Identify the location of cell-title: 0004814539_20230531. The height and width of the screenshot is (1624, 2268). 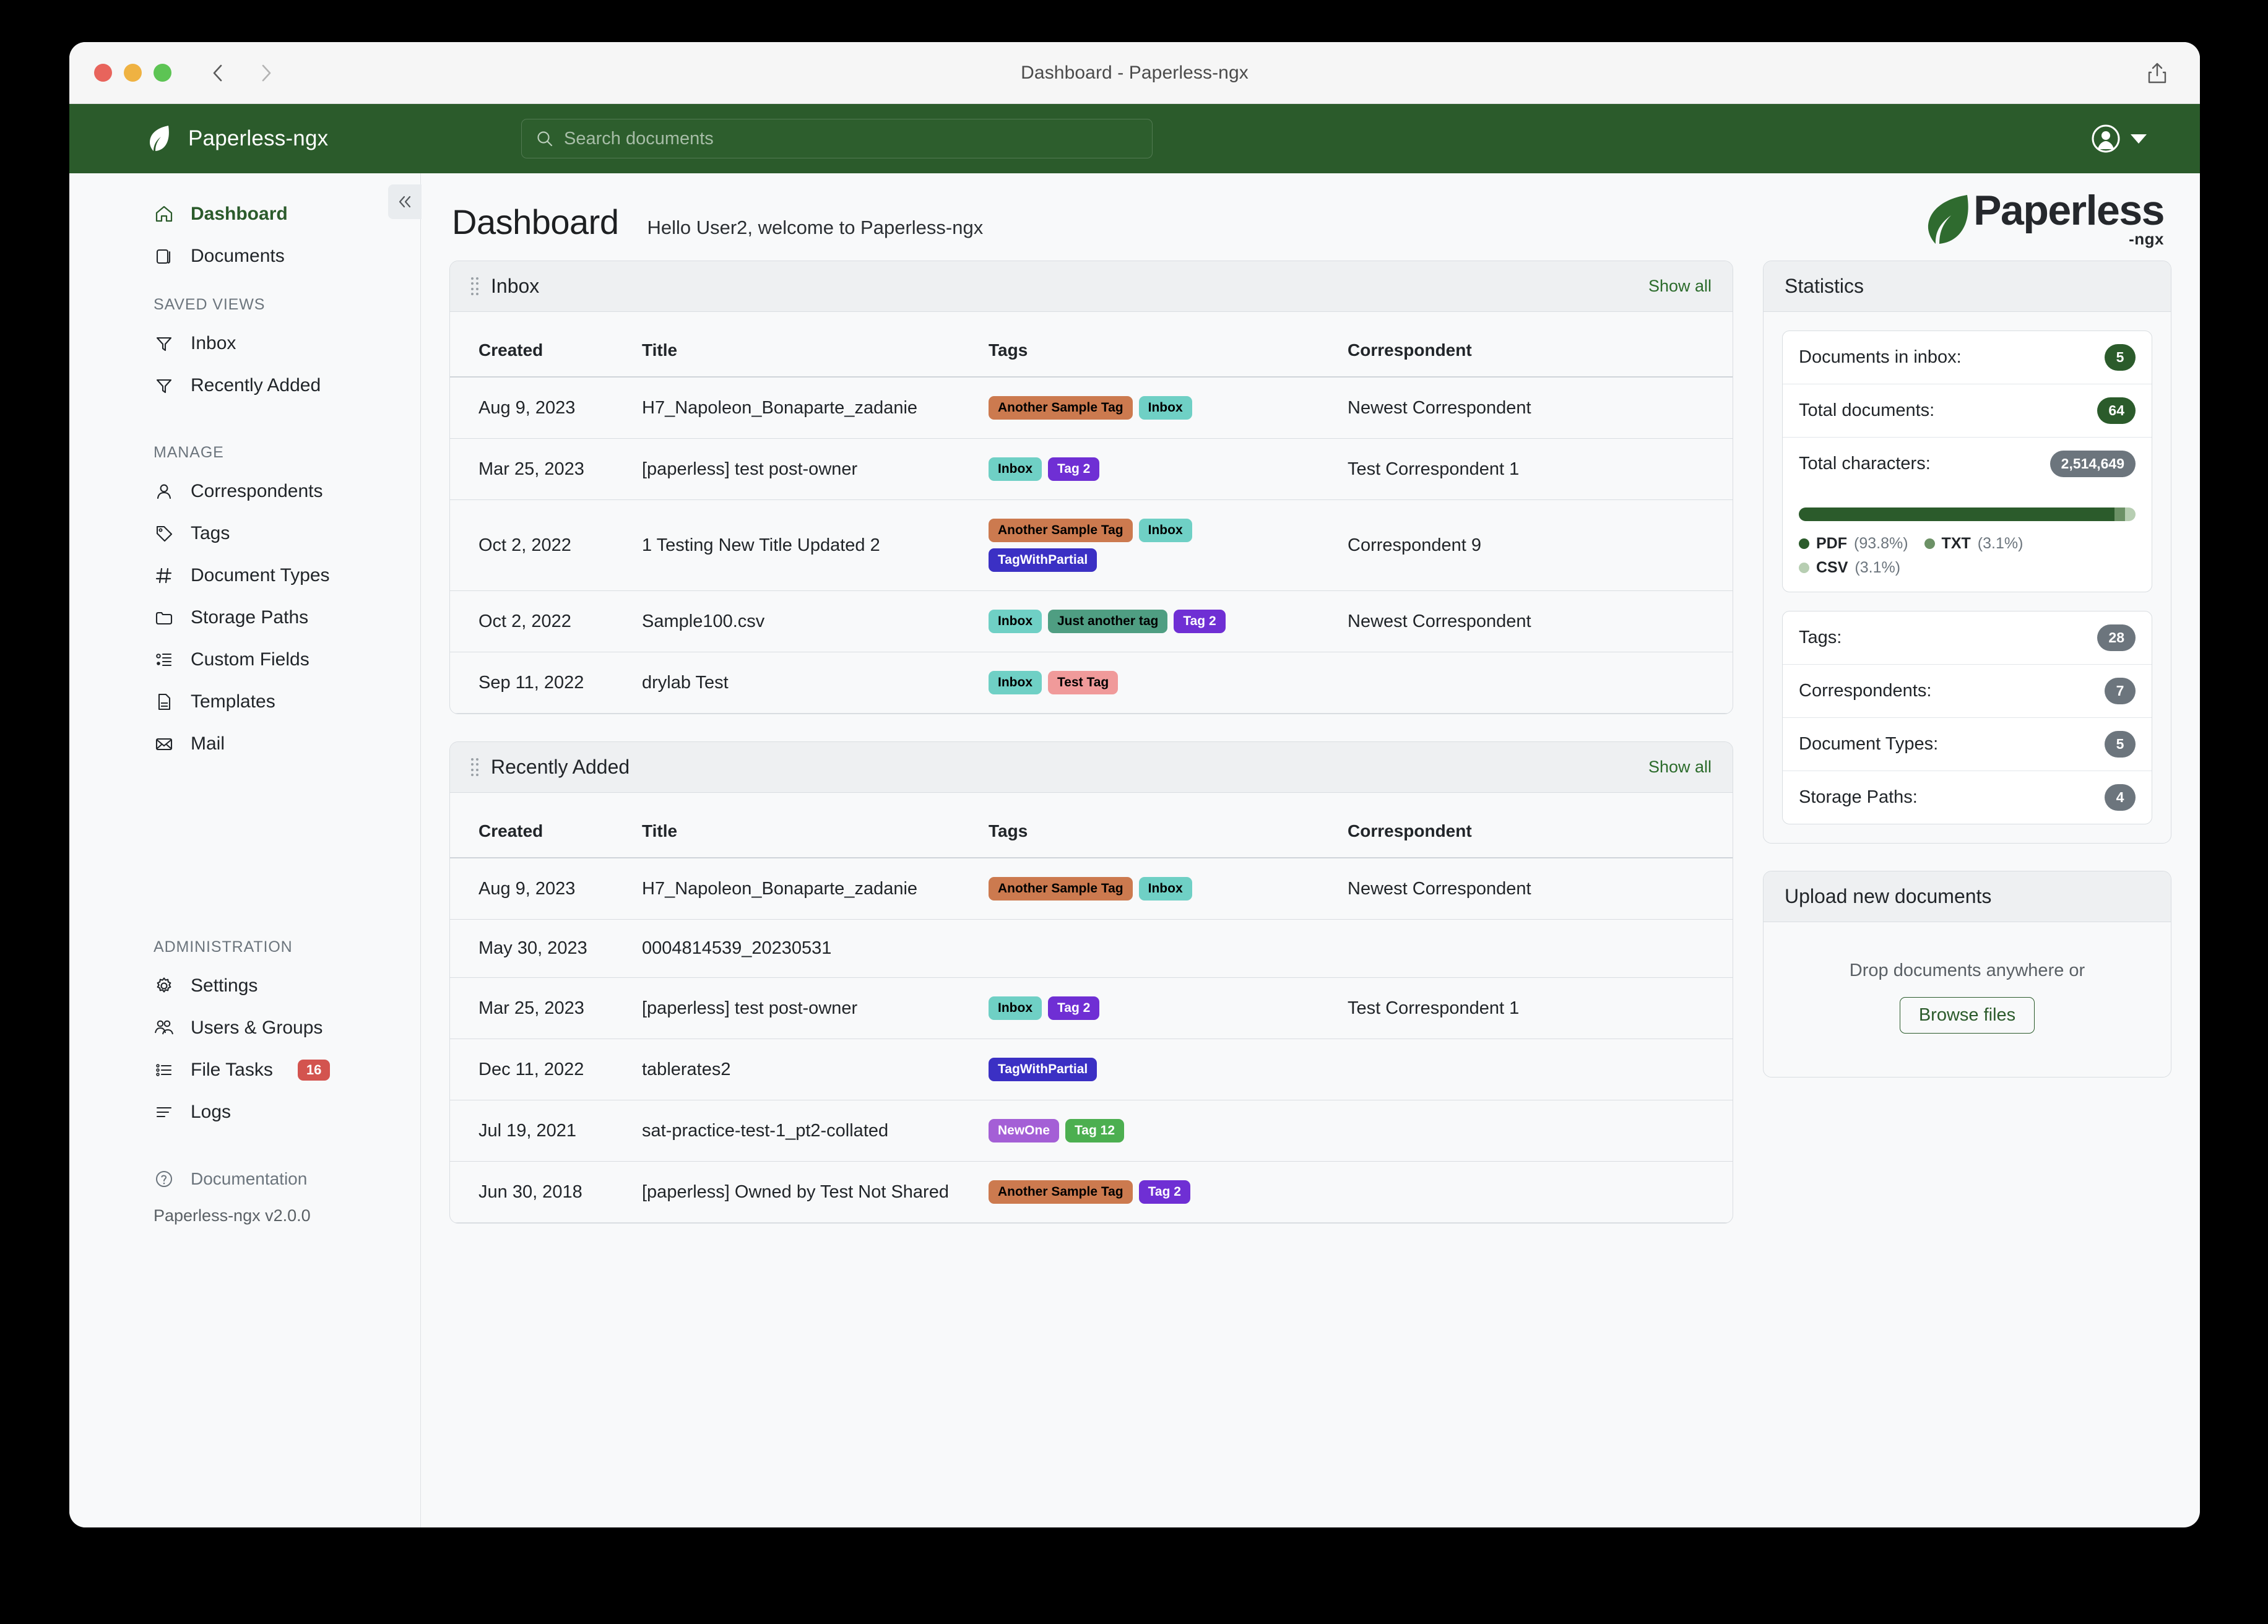
(809, 949).